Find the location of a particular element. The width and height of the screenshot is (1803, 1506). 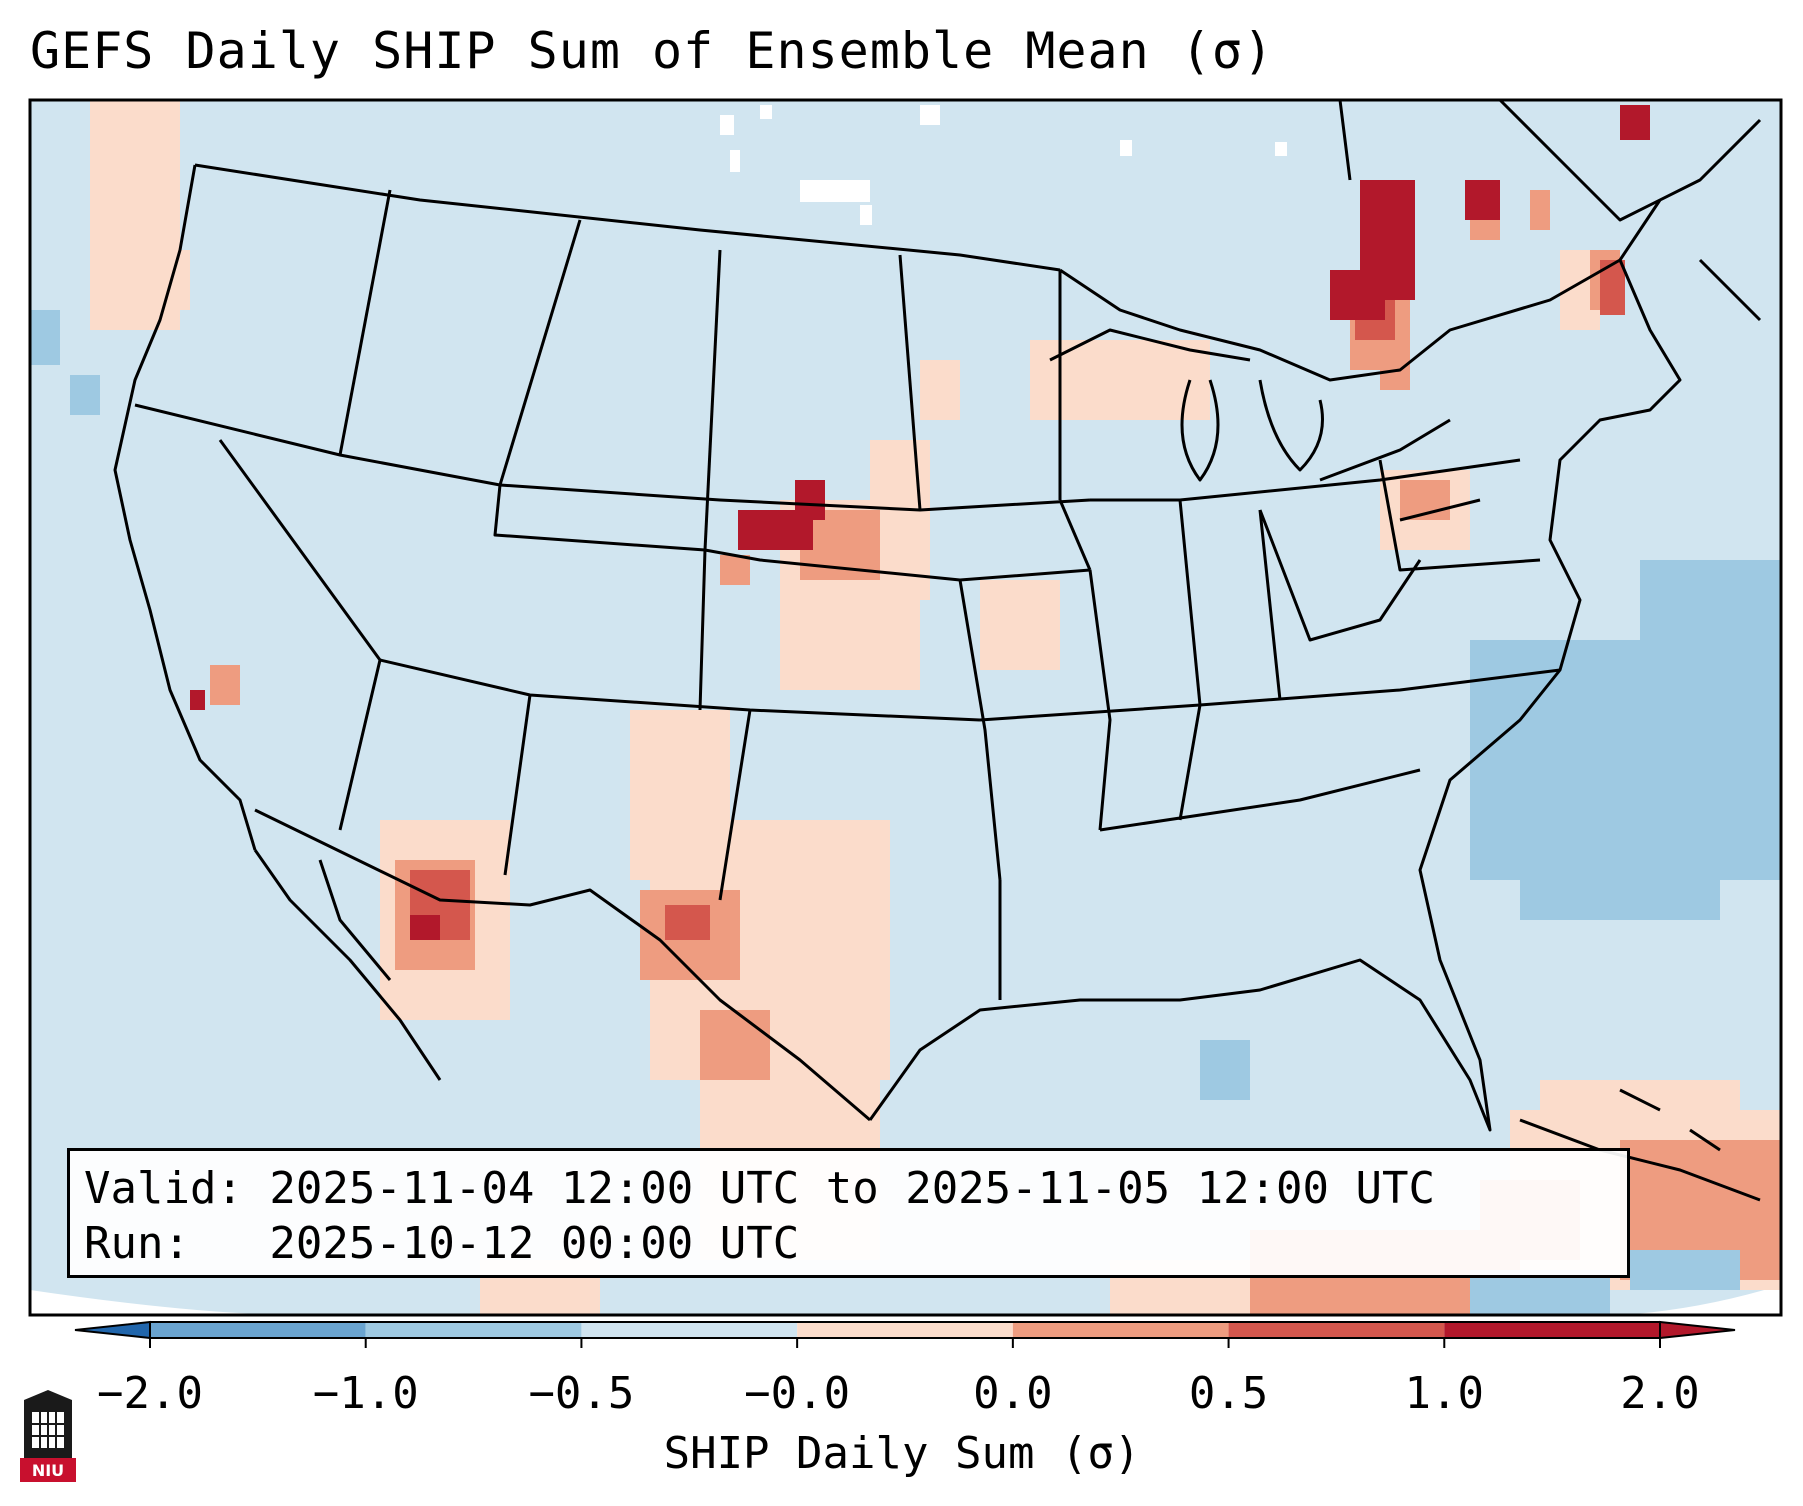

map-title: GEFS Daily SHIP Sum of Ensemble Mean (σ) is located at coordinates (652, 51).